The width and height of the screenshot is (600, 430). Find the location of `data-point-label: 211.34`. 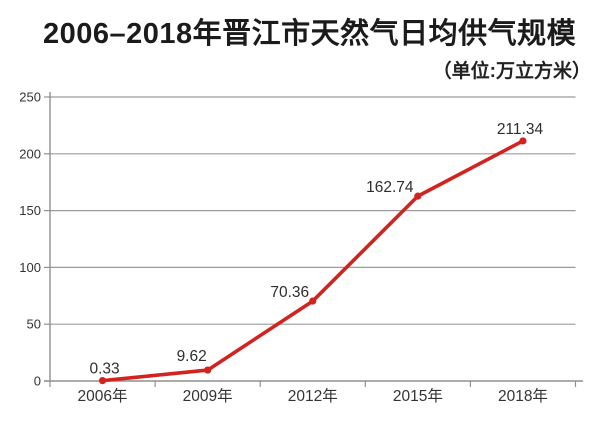

data-point-label: 211.34 is located at coordinates (520, 129).